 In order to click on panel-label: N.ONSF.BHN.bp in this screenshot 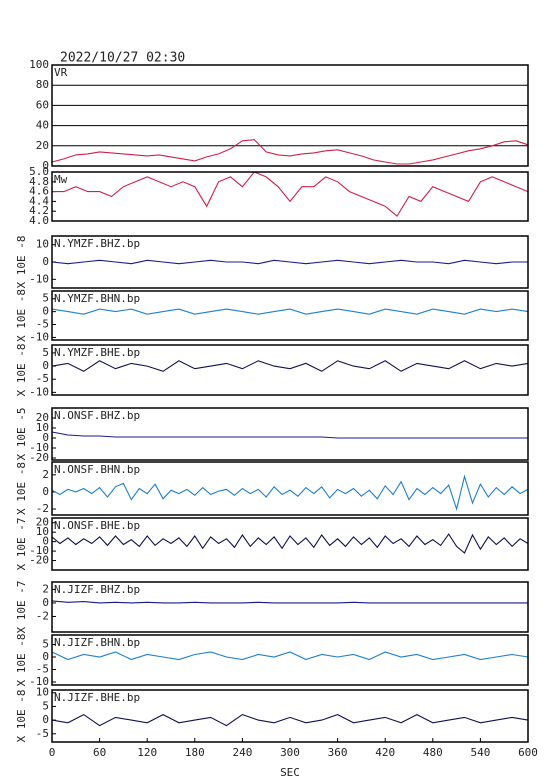, I will do `click(97, 469)`.